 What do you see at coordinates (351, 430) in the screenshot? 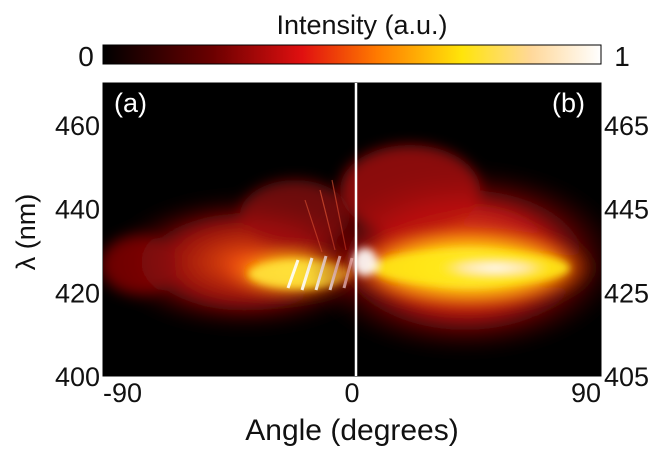
I see `x-axis-title: Angle (degrees)` at bounding box center [351, 430].